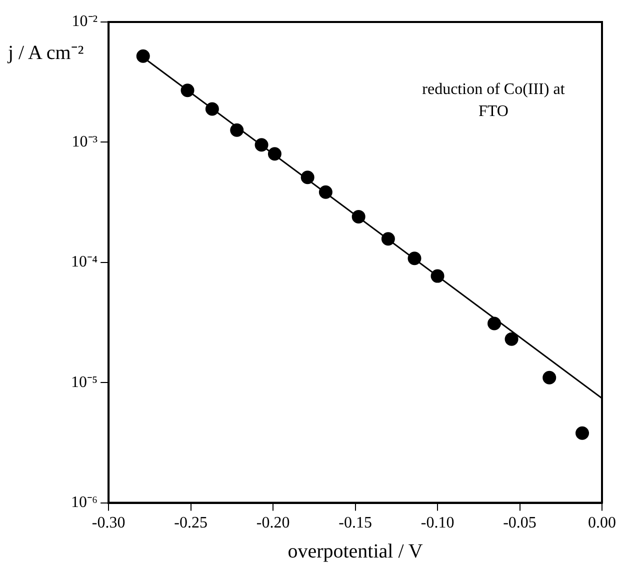 The image size is (636, 577). I want to click on y-tick-label: 10⁻³, so click(85, 141).